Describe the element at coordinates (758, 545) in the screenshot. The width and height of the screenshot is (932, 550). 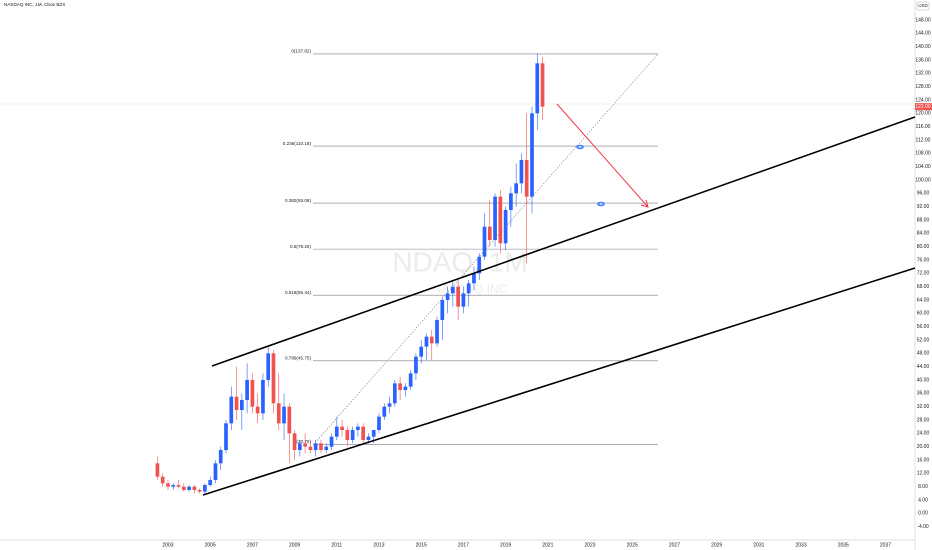
I see `x-tick-label: 2031` at that location.